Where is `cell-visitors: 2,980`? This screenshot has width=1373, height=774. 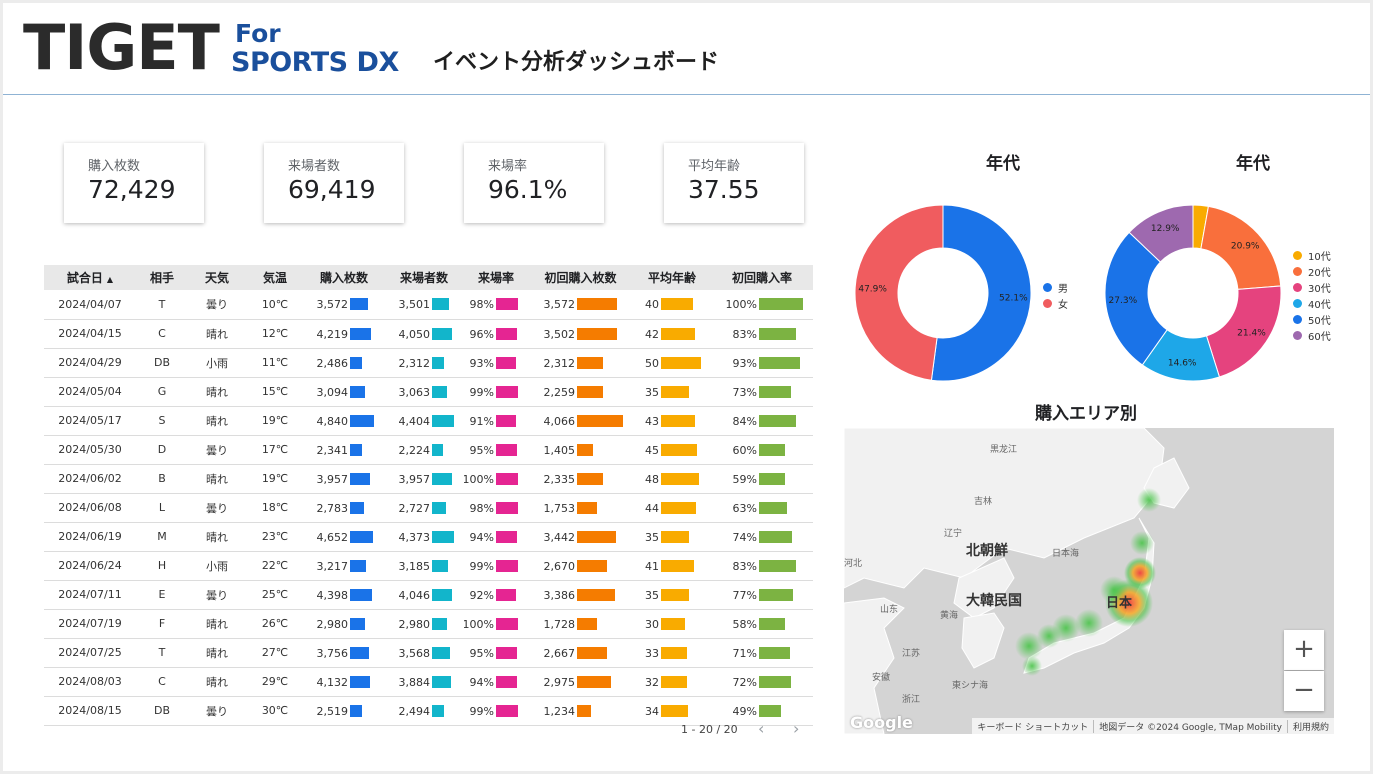
cell-visitors: 2,980 is located at coordinates (424, 624).